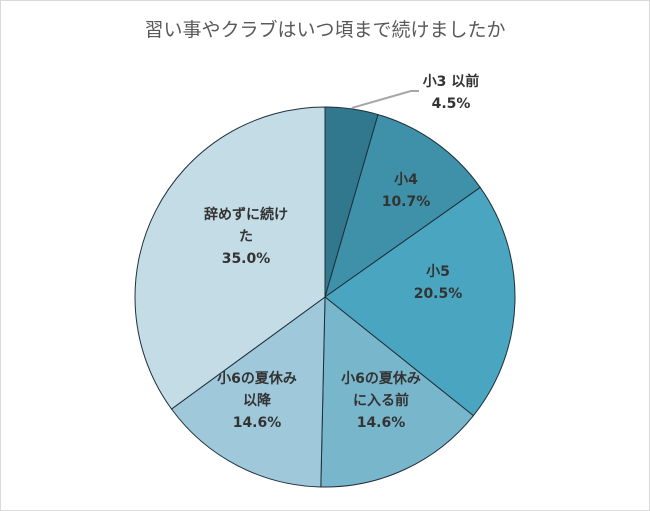  Describe the element at coordinates (246, 259) in the screenshot. I see `slice-value-5: 35.0%` at that location.